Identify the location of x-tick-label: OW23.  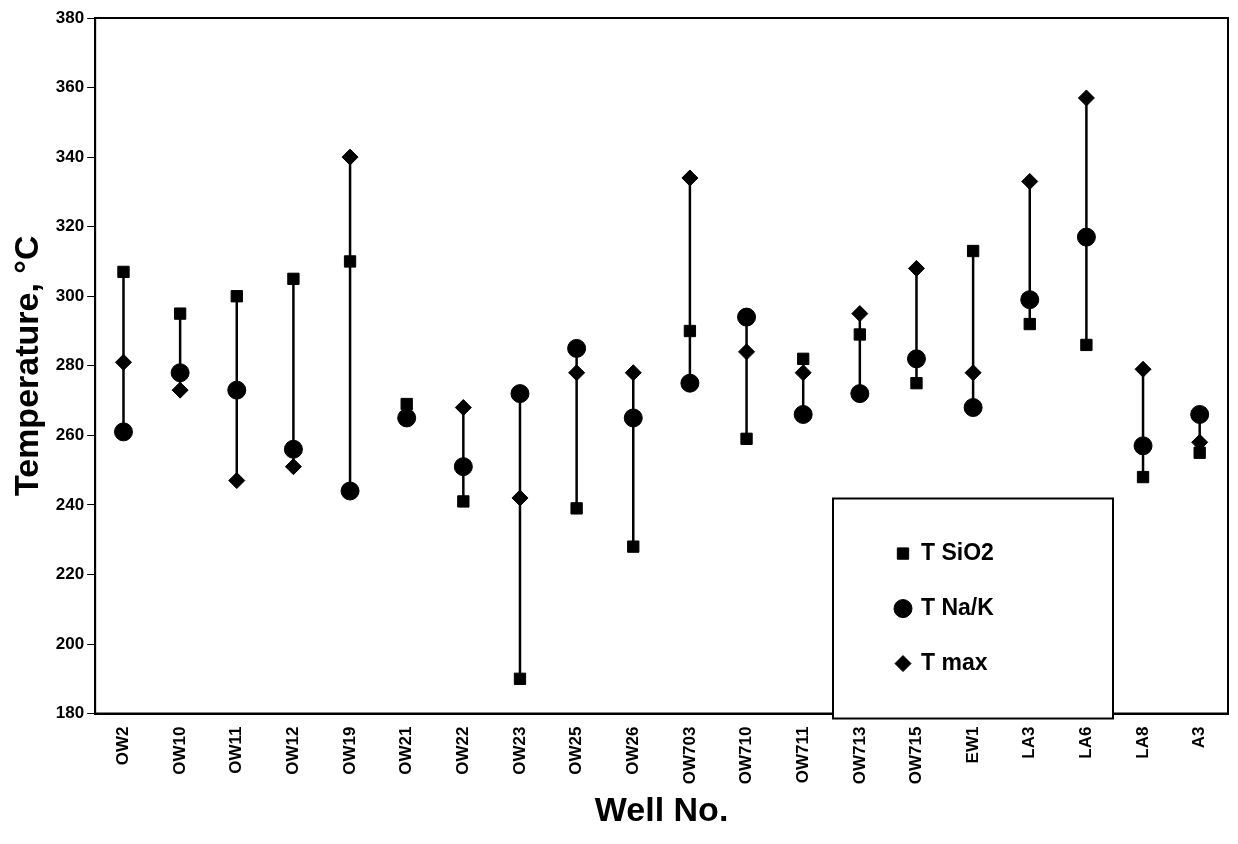
(519, 750).